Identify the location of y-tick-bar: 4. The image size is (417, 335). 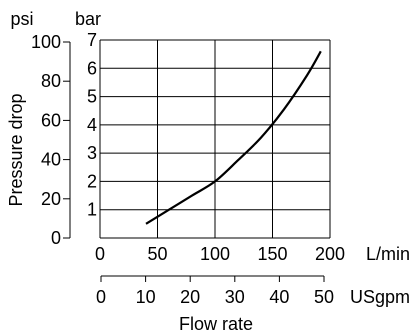
(92, 125).